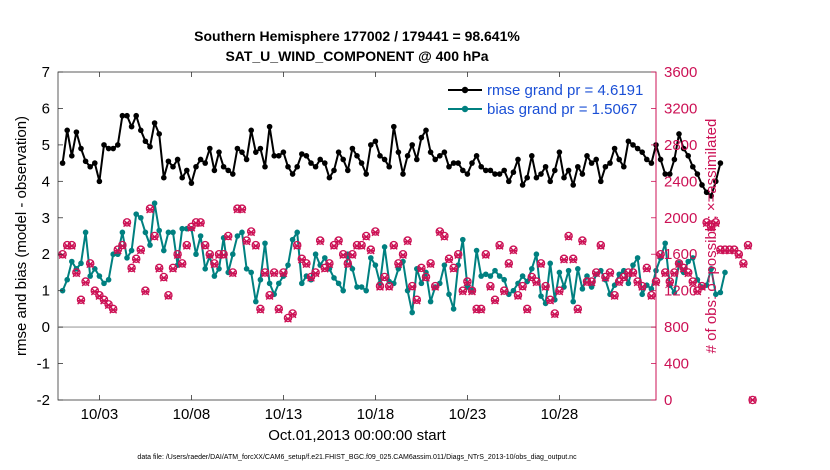 The image size is (830, 470). Describe the element at coordinates (465, 109) in the screenshot. I see `legend-bias-marker` at that location.